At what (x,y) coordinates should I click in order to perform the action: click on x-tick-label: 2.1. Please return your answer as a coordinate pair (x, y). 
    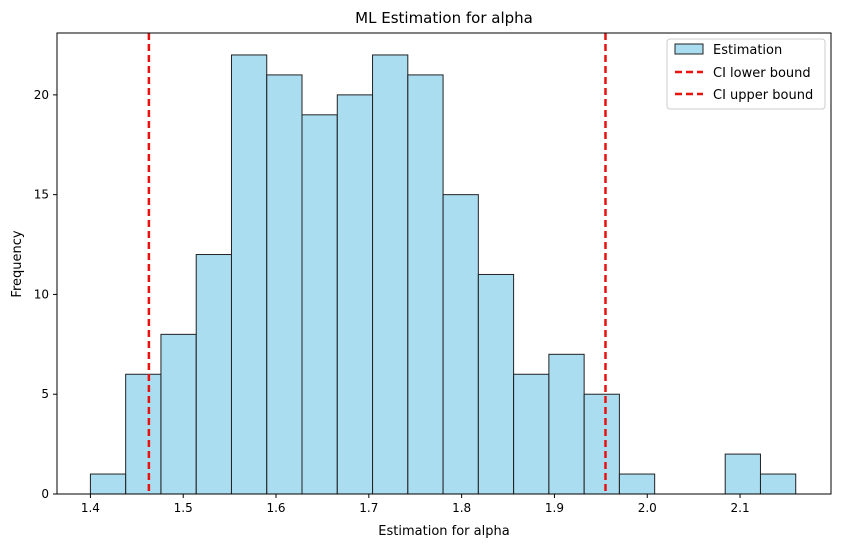
    Looking at the image, I should click on (740, 508).